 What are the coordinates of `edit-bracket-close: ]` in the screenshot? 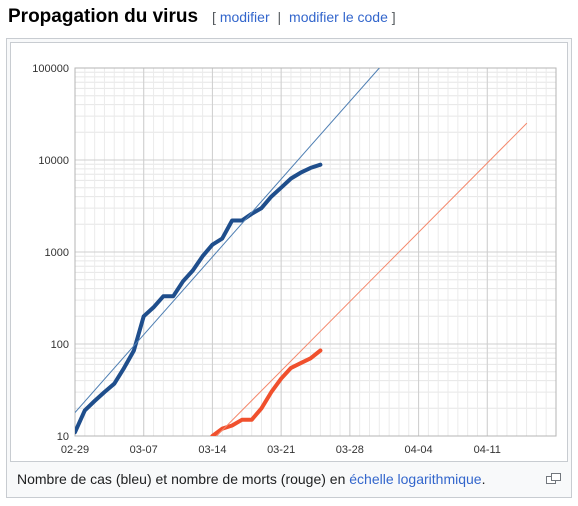 It's located at (393, 17).